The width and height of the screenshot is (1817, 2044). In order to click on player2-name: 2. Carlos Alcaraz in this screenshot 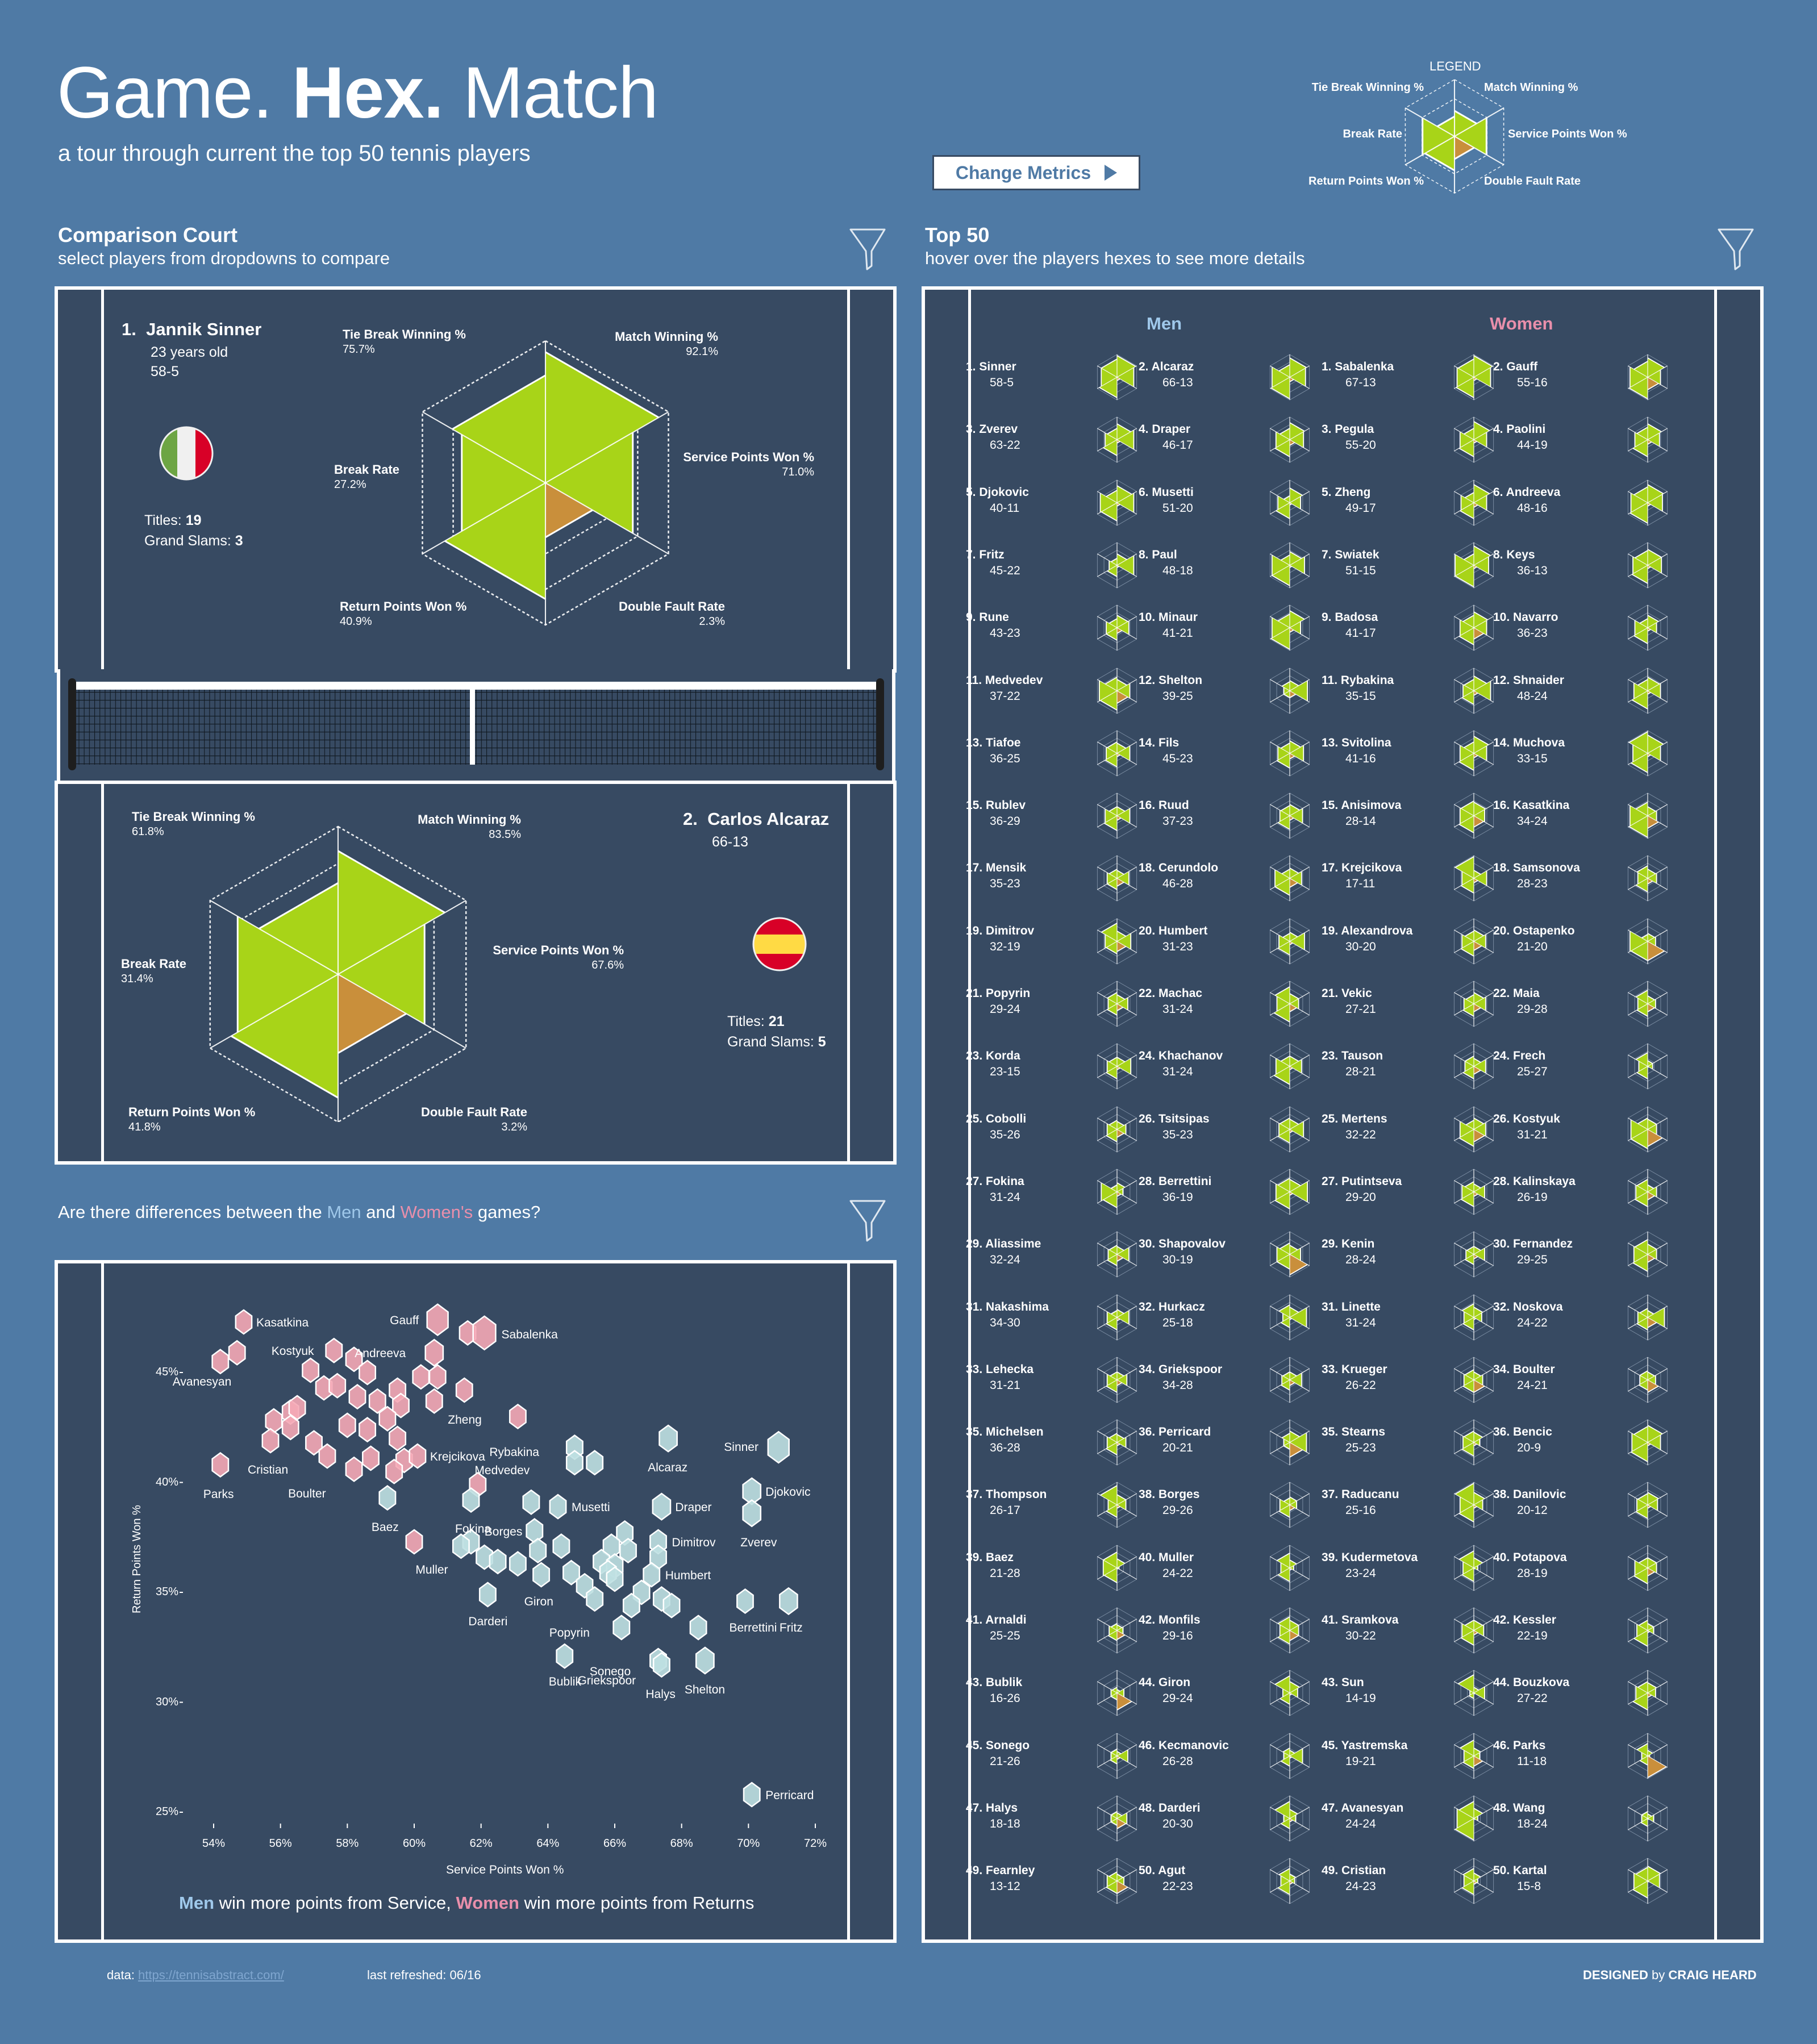, I will do `click(756, 819)`.